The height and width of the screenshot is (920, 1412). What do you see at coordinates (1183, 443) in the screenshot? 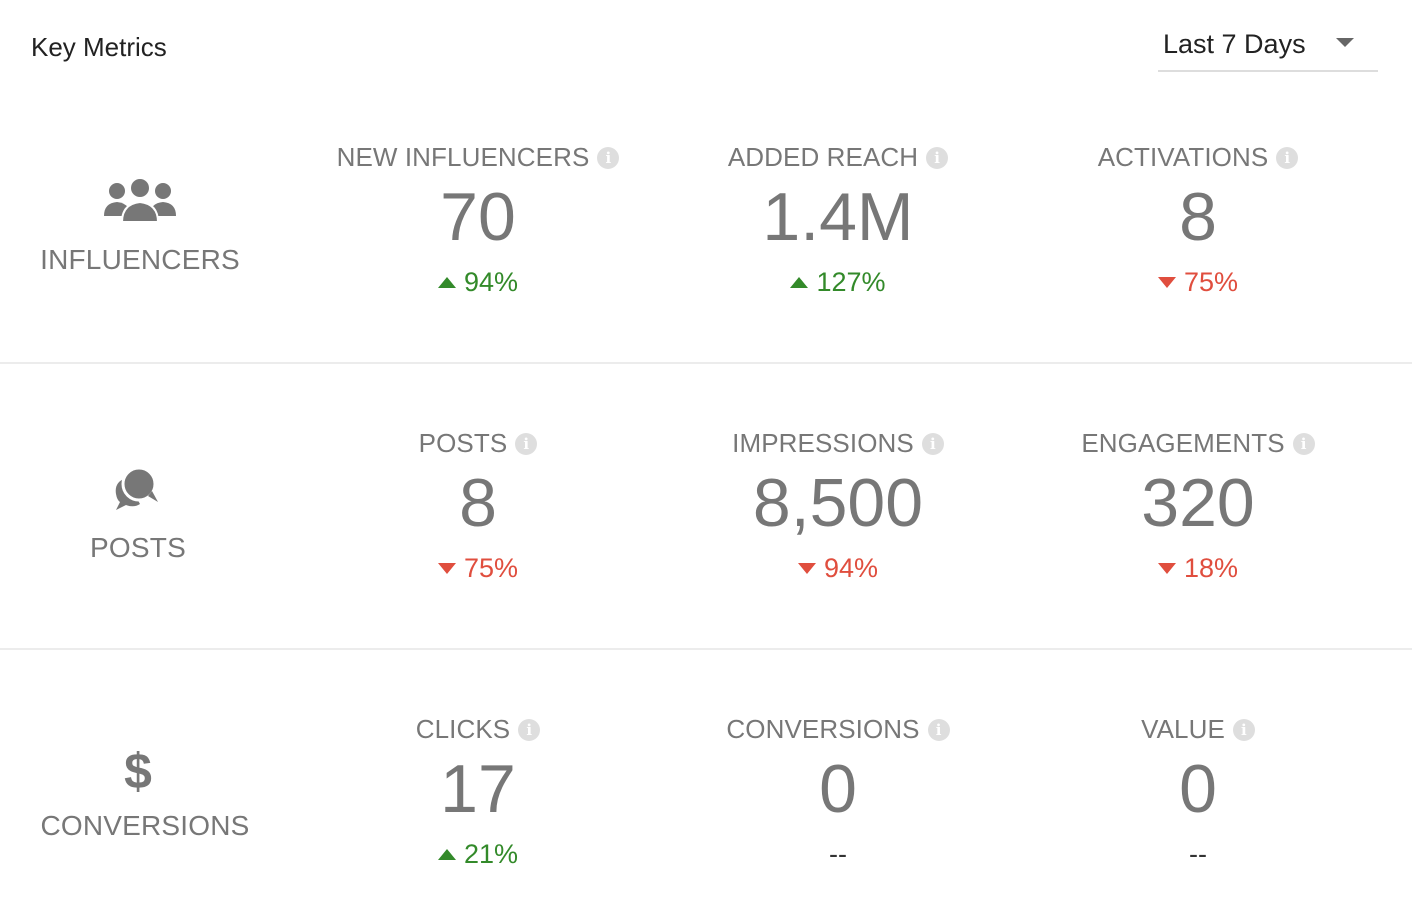
I see `metric-label: ENGAGEMENTS` at bounding box center [1183, 443].